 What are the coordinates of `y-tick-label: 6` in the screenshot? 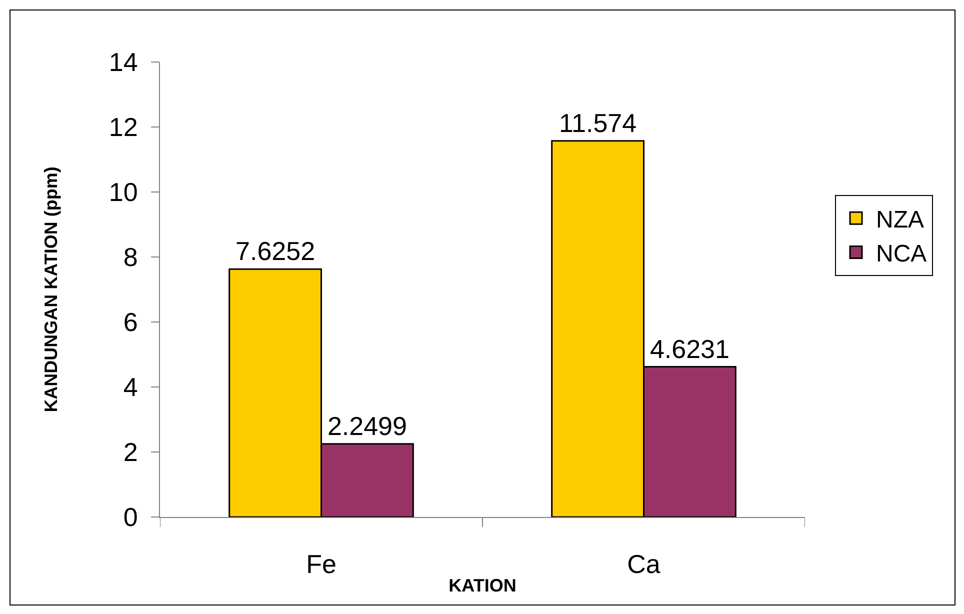 It's located at (130, 322).